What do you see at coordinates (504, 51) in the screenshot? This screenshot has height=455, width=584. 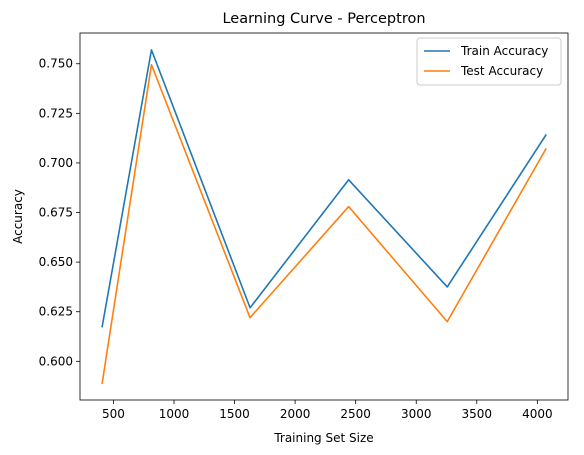 I see `legend-label: Train Accuracy` at bounding box center [504, 51].